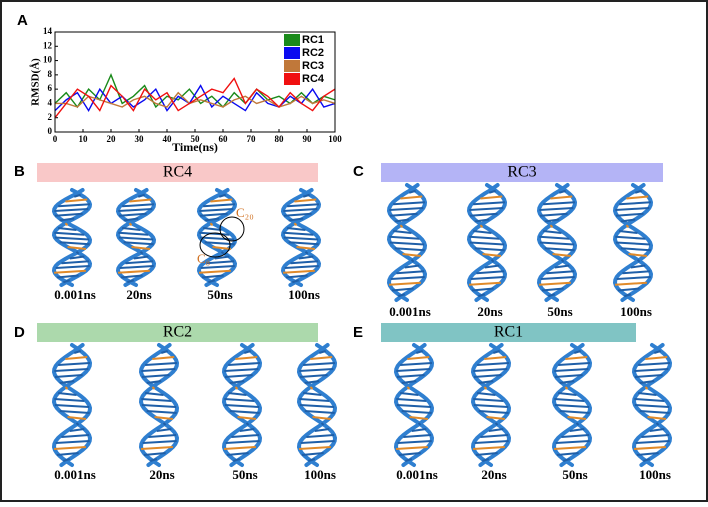 The image size is (708, 507). Describe the element at coordinates (196, 139) in the screenshot. I see `x-tick-label: 50` at that location.